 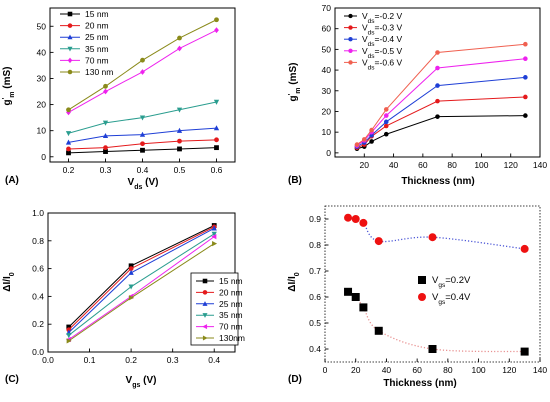 I want to click on x-tick-label: 120, so click(x=509, y=370).